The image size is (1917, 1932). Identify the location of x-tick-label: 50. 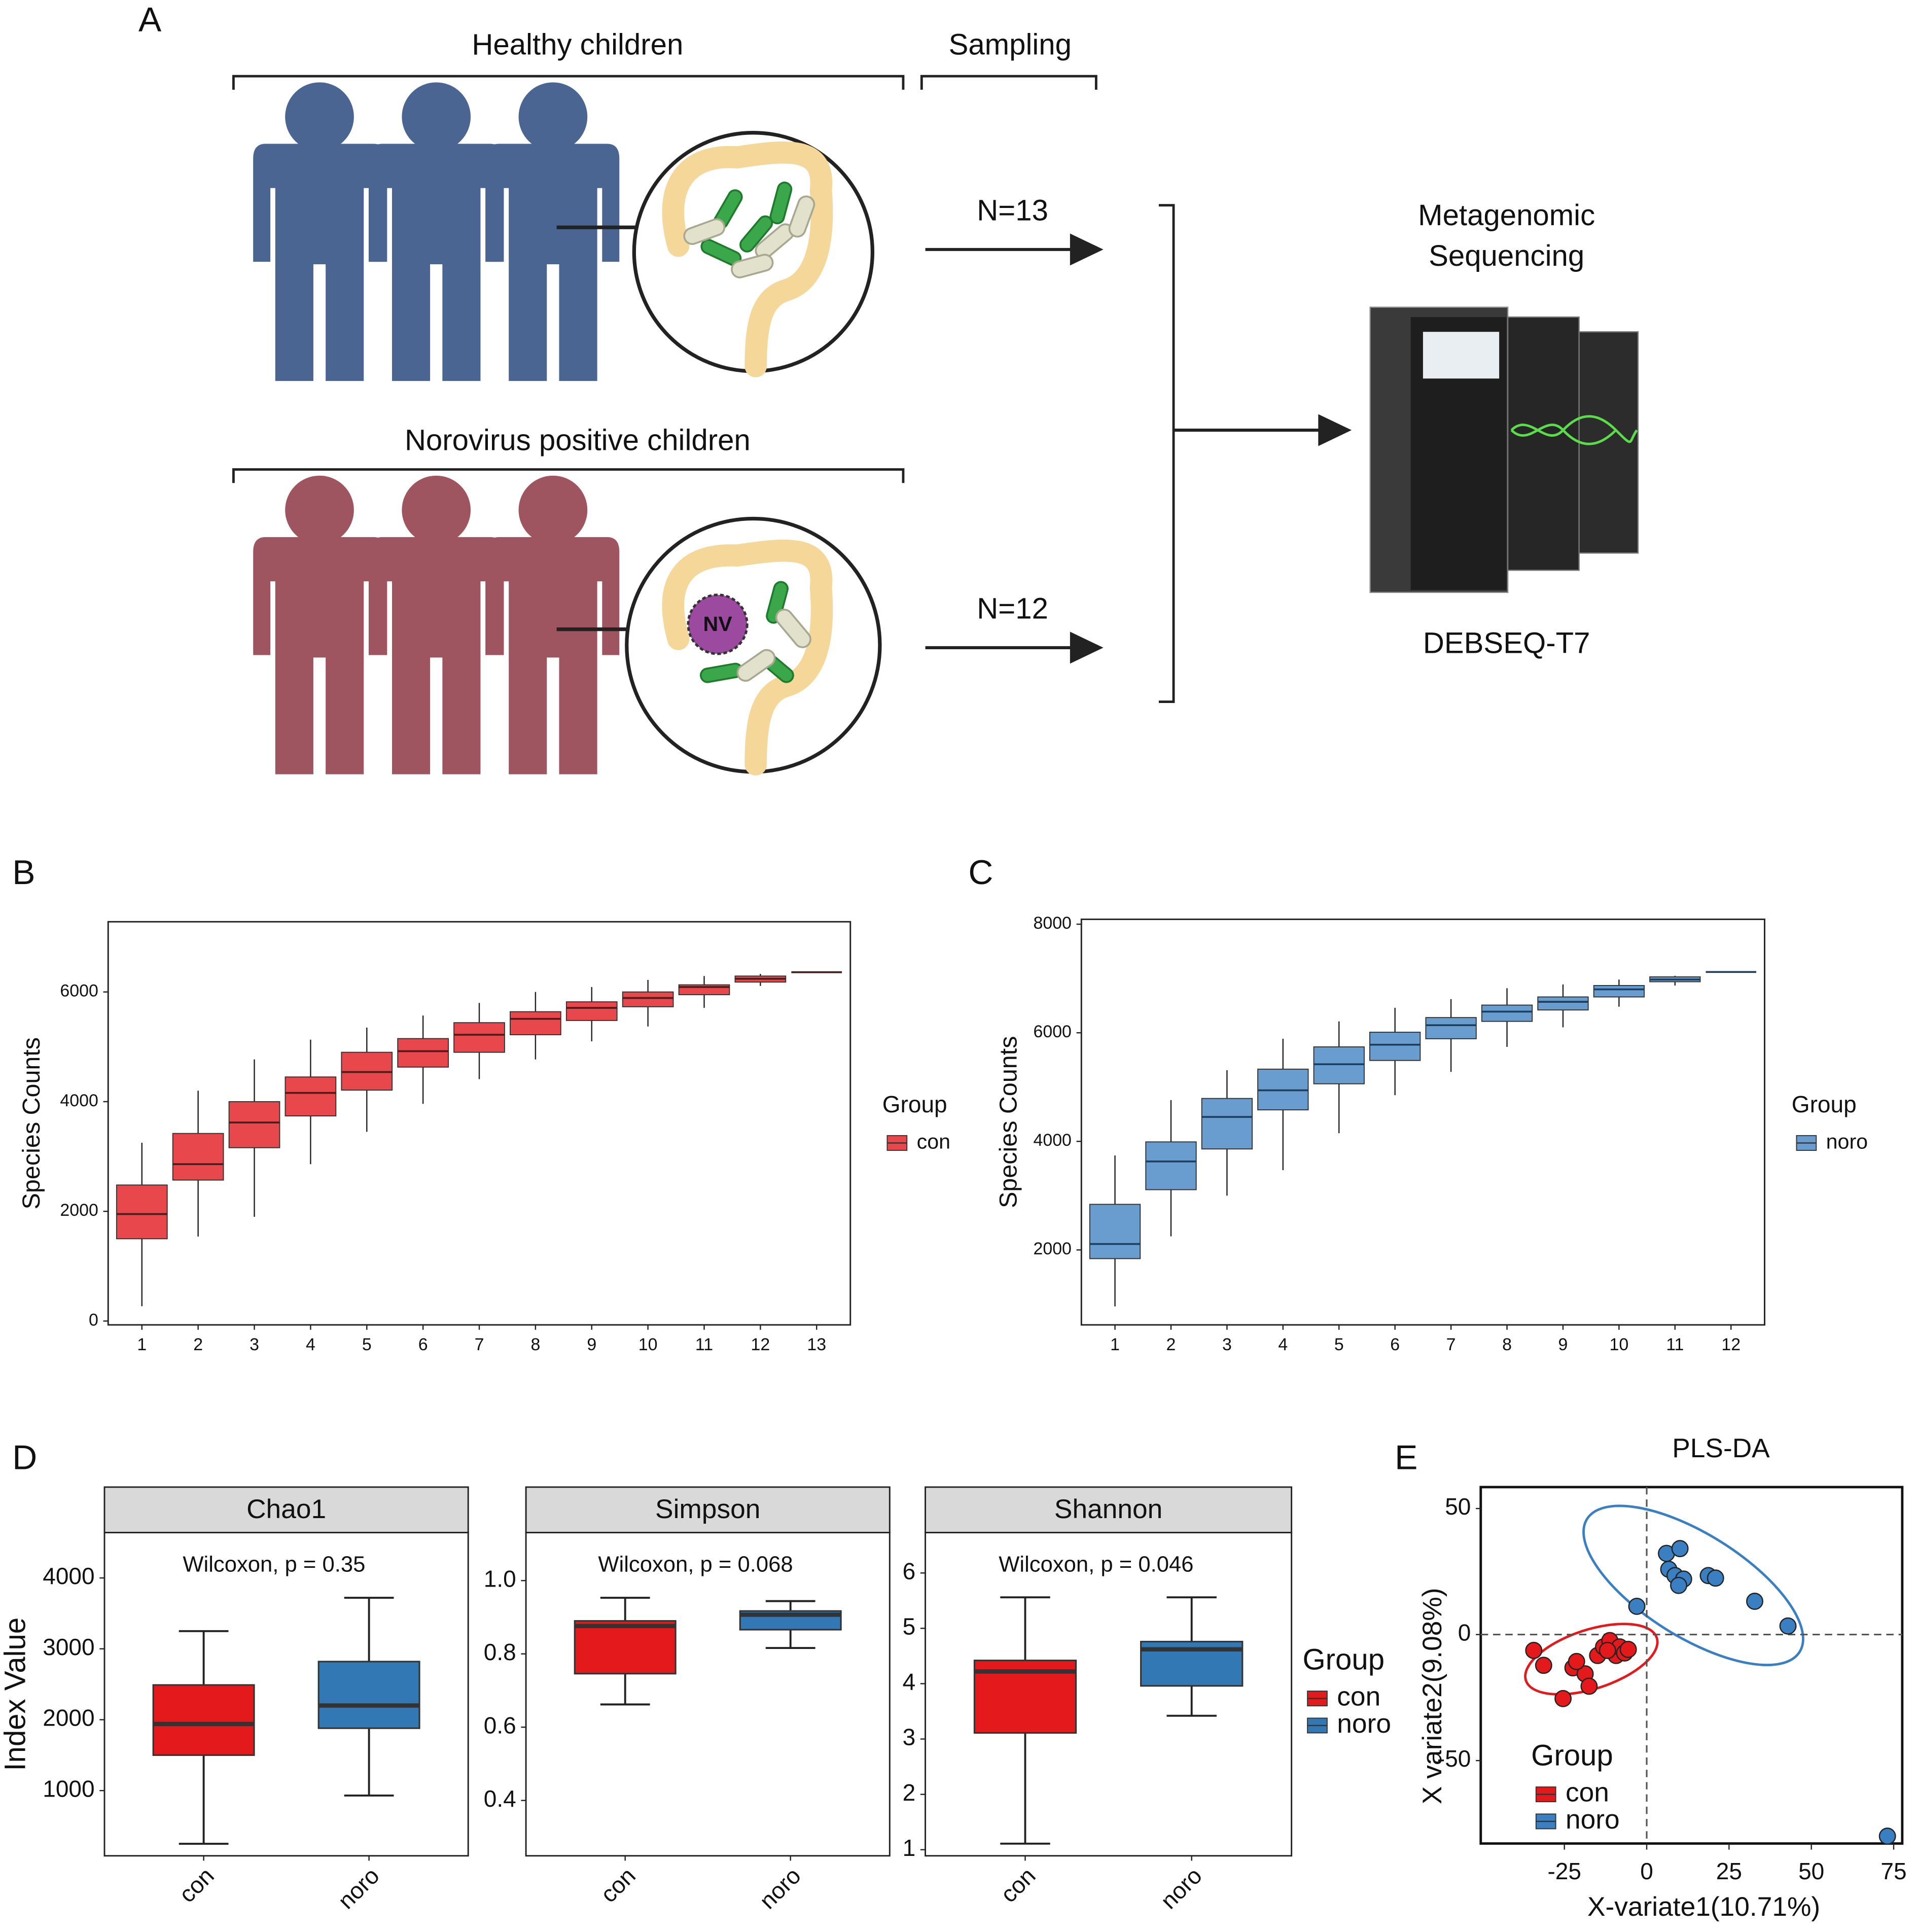
(1811, 1871).